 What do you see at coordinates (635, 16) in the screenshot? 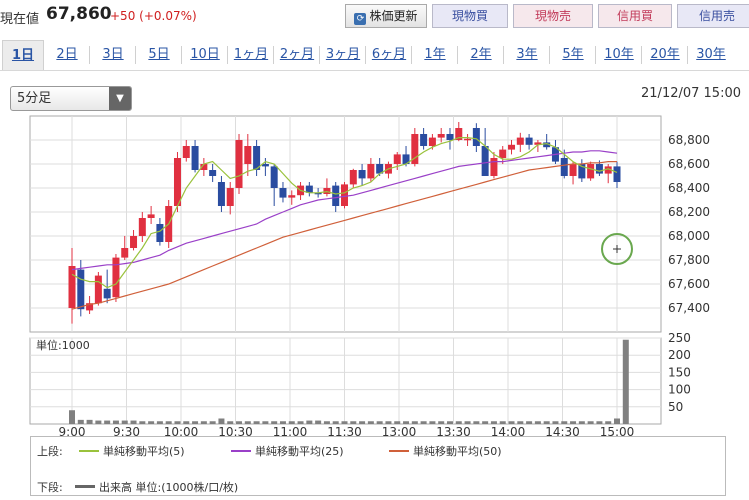
I see `margin-buy-button: 信用買` at bounding box center [635, 16].